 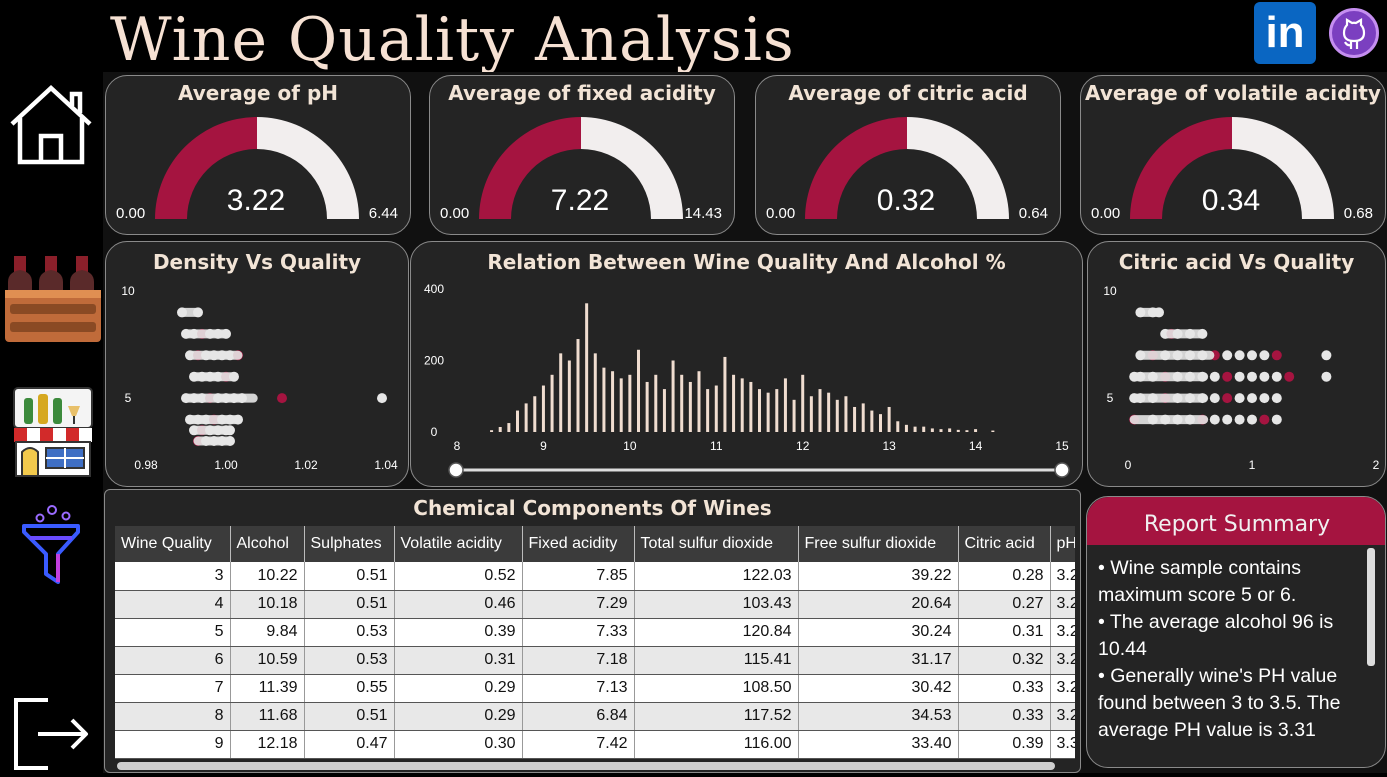 What do you see at coordinates (716, 716) in the screenshot?
I see `table-cell: 117.52` at bounding box center [716, 716].